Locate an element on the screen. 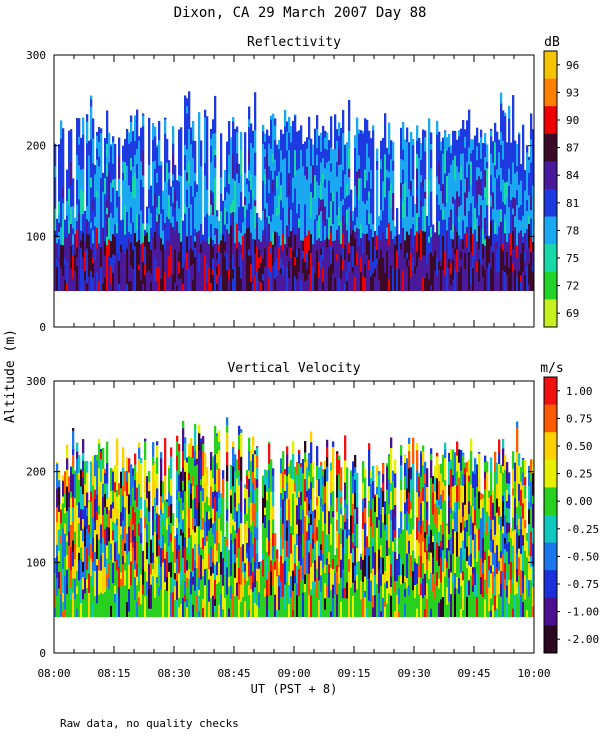  y-tick-label: 0 is located at coordinates (42, 327).